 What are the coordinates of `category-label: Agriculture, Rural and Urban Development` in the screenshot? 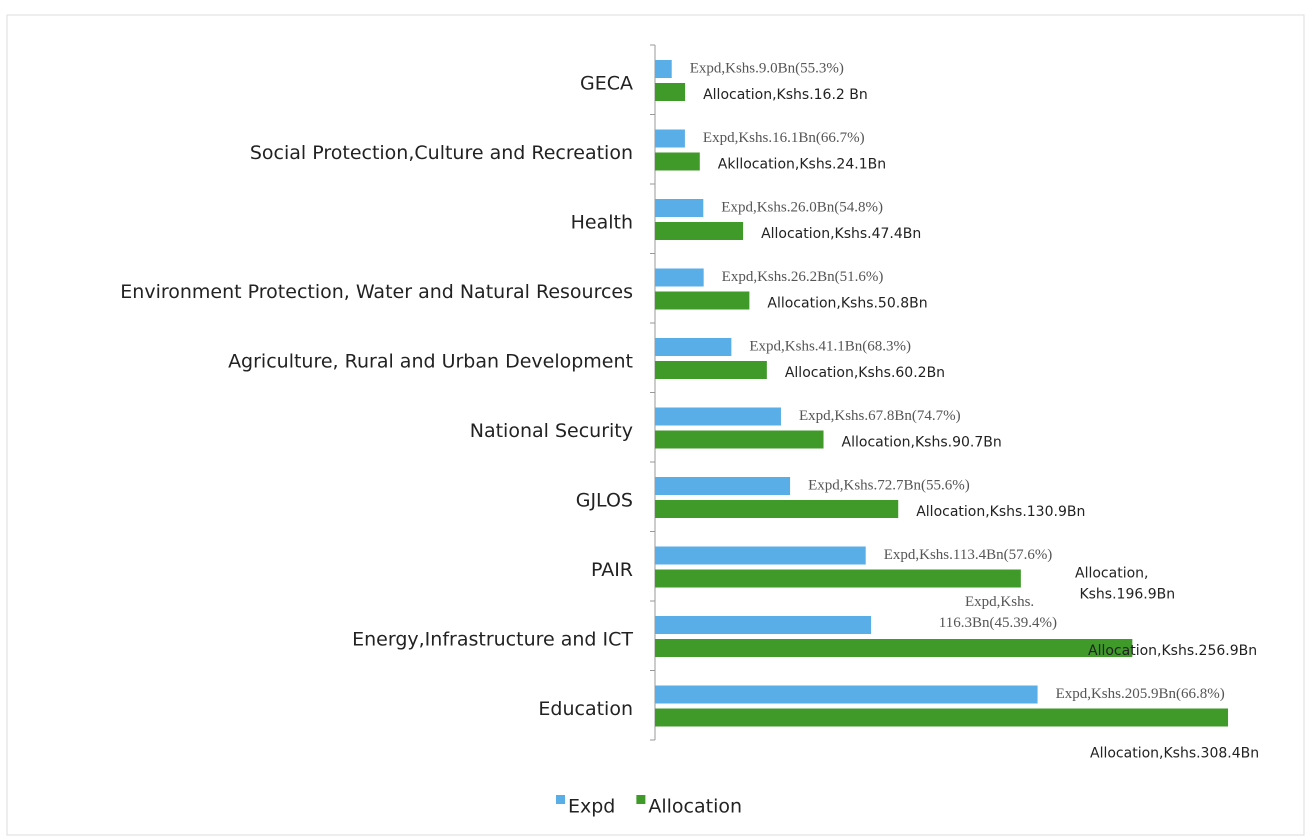 It's located at (430, 361).